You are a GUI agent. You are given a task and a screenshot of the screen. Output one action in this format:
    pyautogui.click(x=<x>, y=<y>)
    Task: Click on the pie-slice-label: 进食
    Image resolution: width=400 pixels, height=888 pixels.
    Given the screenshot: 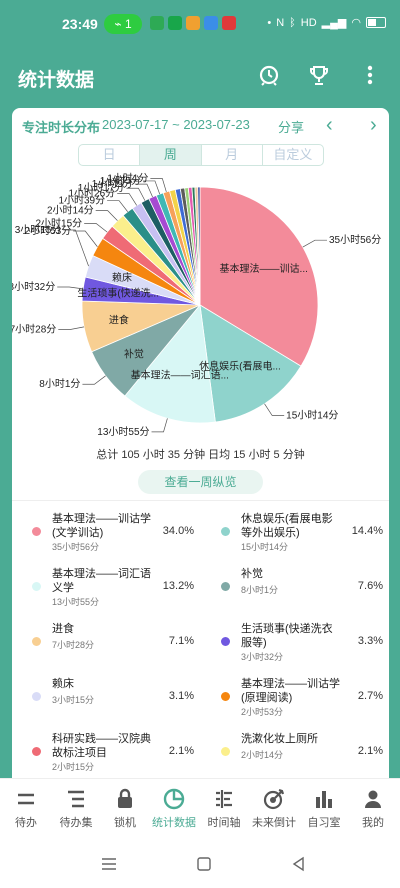 What is the action you would take?
    pyautogui.click(x=119, y=319)
    